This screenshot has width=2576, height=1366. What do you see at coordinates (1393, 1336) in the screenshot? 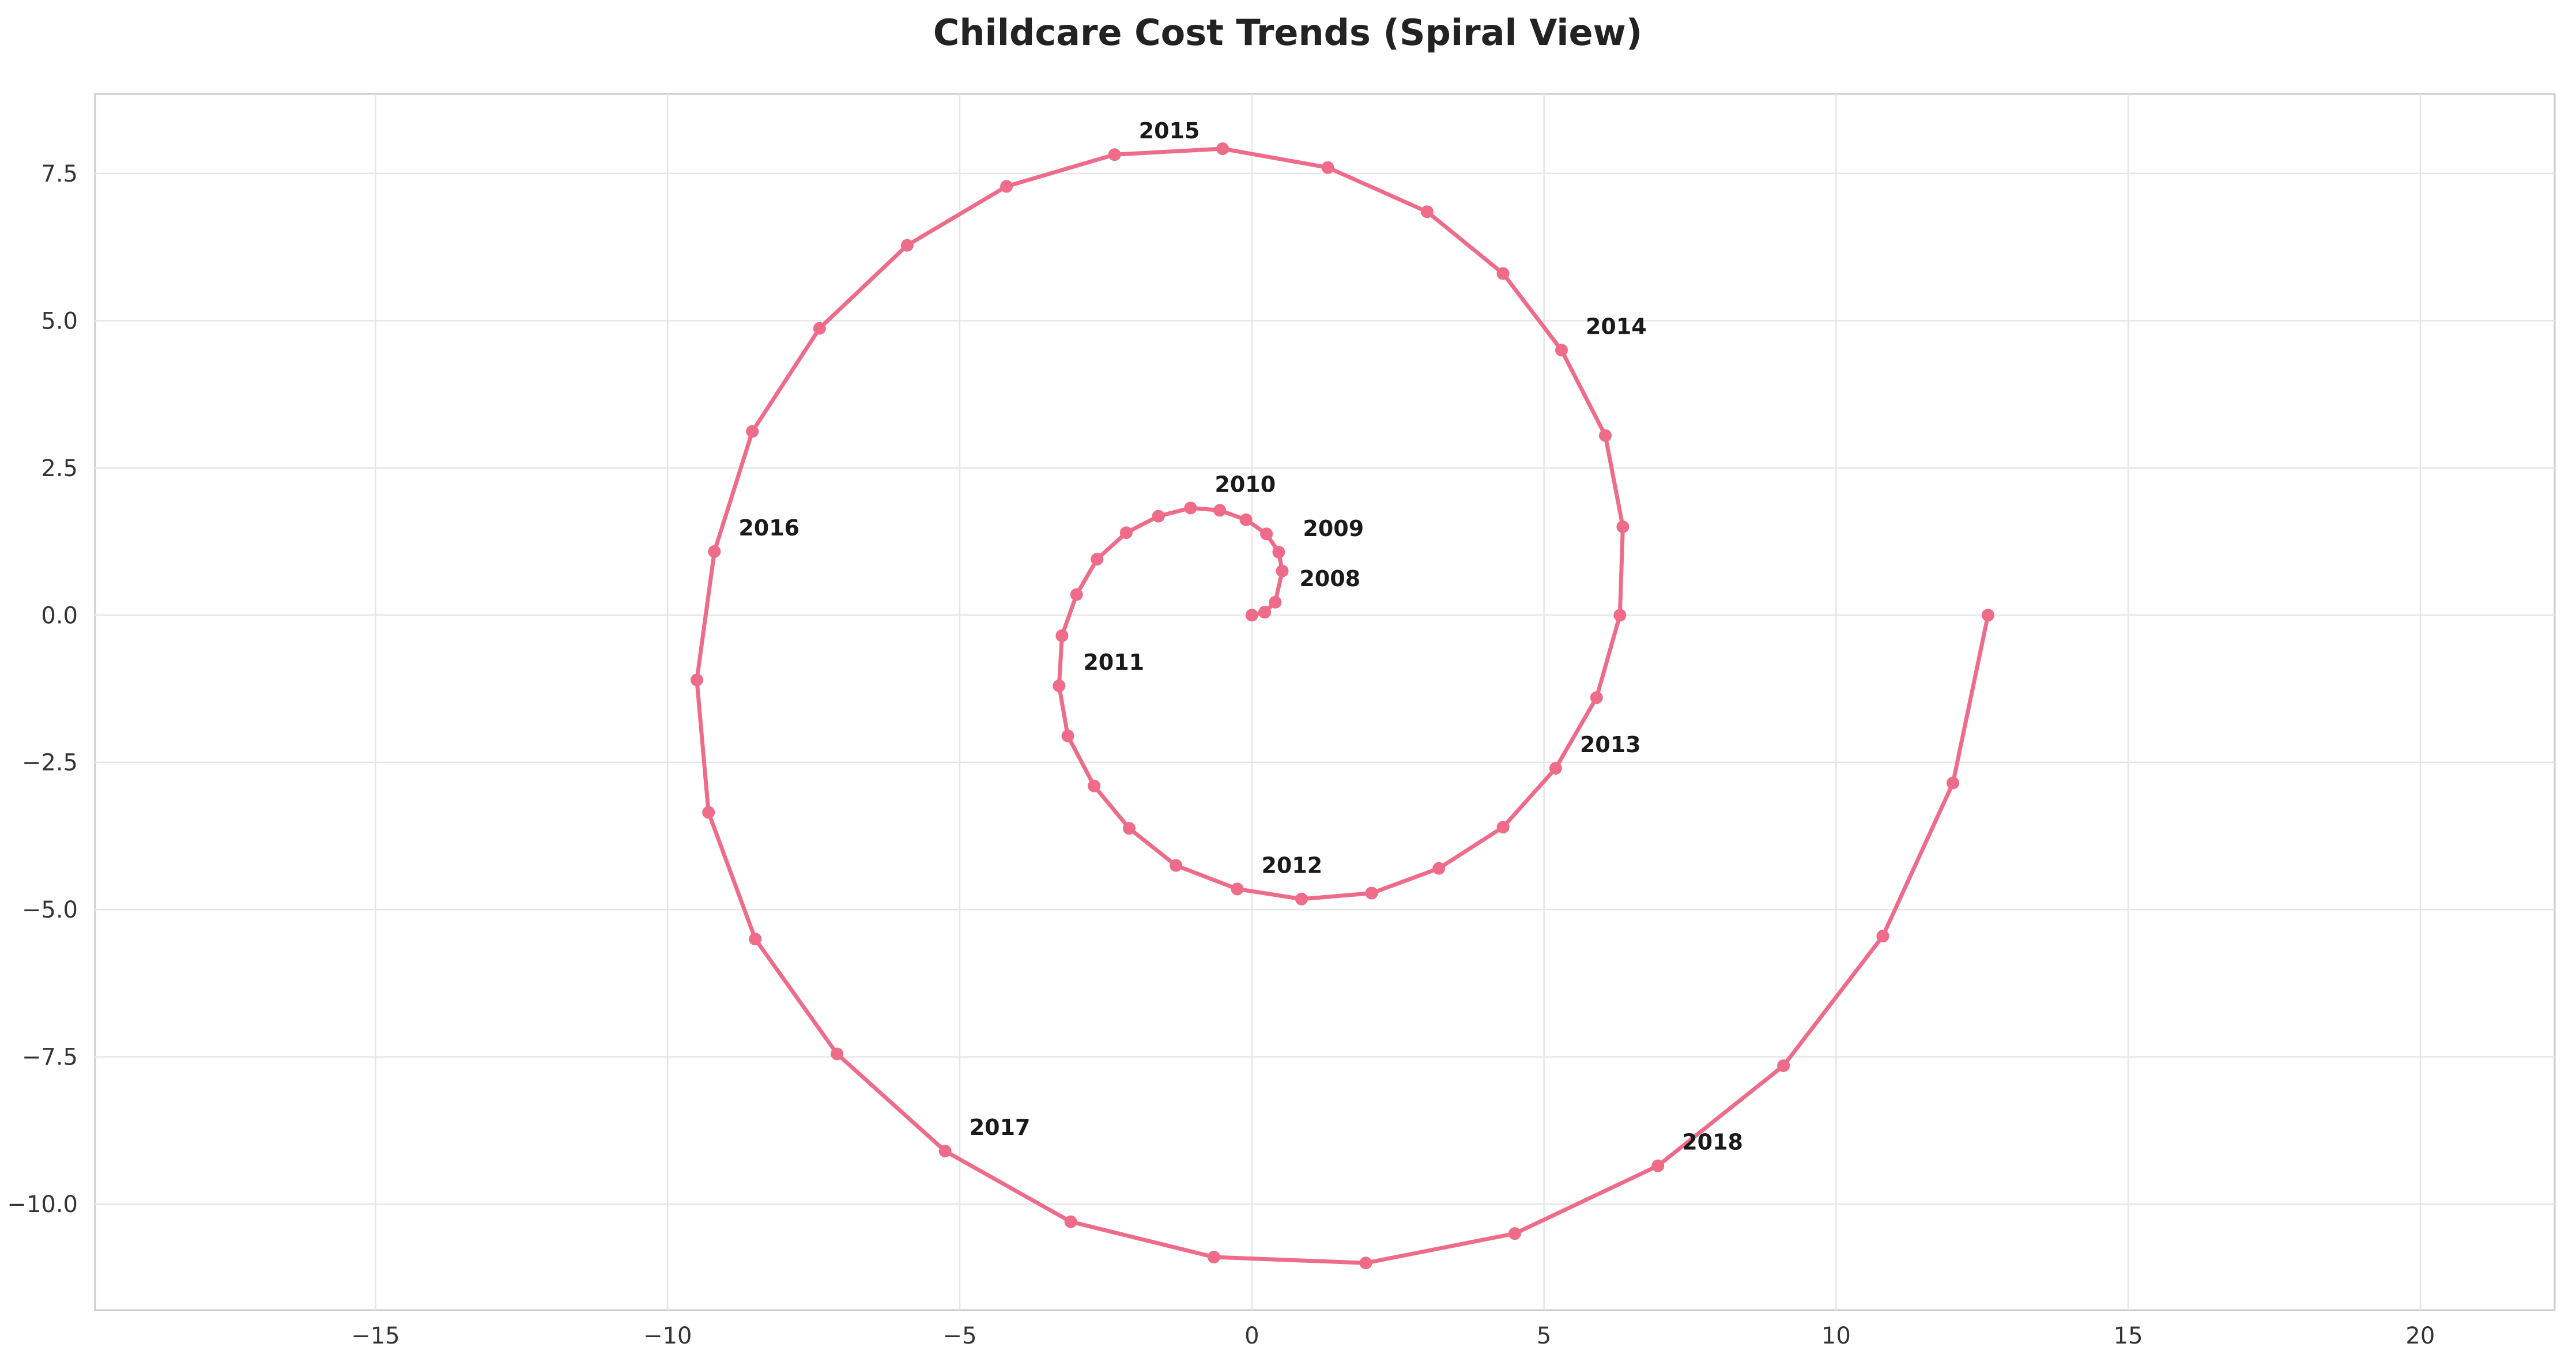
I see `x-axis-ticks: −15 −10 −5 0 5 10 15 20` at bounding box center [1393, 1336].